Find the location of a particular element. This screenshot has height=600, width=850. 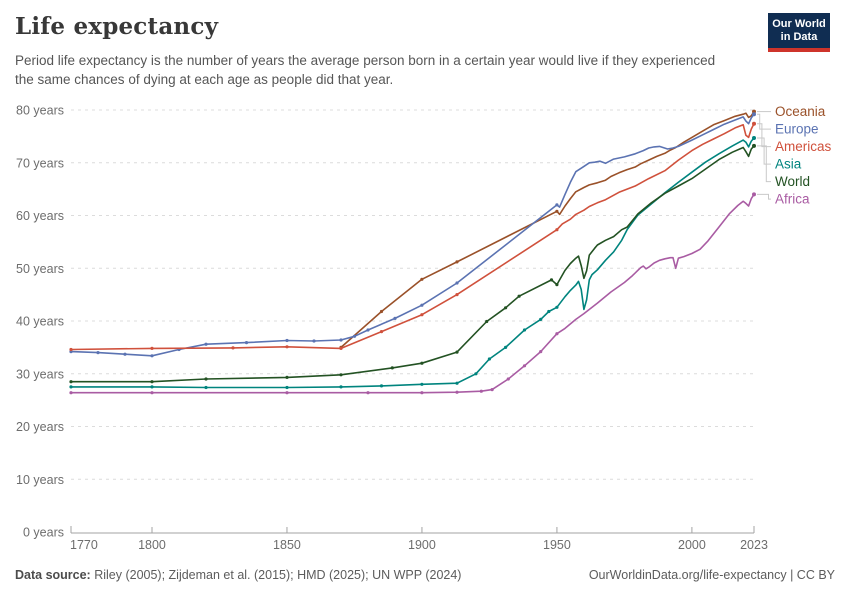

x-tick-label: 1850 is located at coordinates (287, 545).